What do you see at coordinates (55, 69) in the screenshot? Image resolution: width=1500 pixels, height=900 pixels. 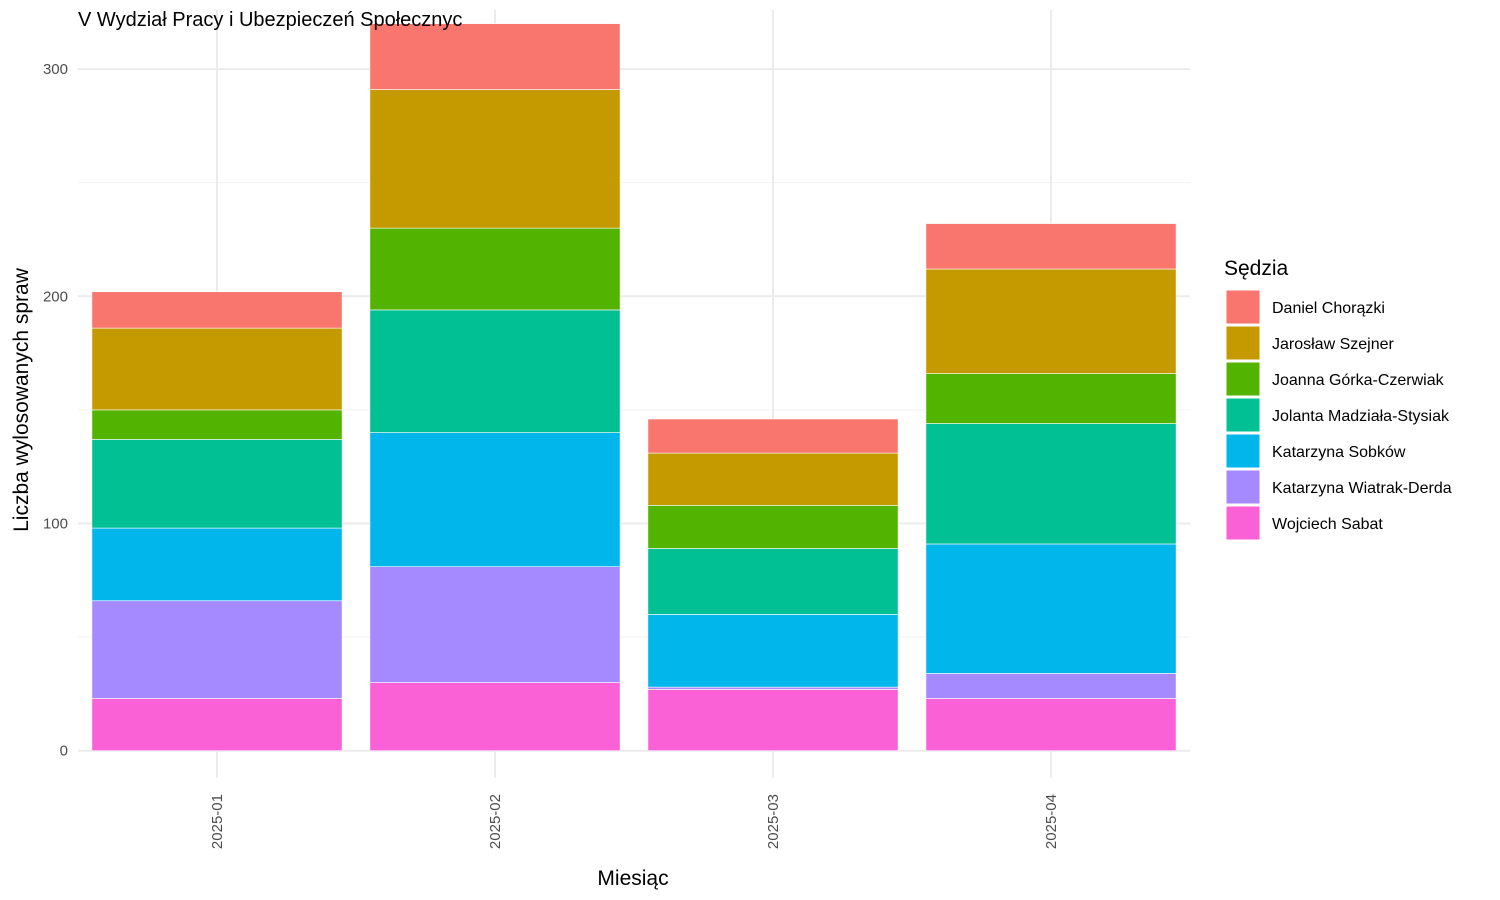 I see `y-tick-label: 300` at bounding box center [55, 69].